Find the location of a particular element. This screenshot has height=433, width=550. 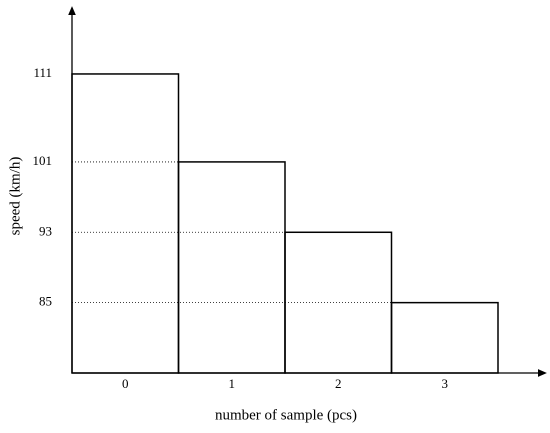

x-axis-title: number of sample (pcs) is located at coordinates (286, 415).